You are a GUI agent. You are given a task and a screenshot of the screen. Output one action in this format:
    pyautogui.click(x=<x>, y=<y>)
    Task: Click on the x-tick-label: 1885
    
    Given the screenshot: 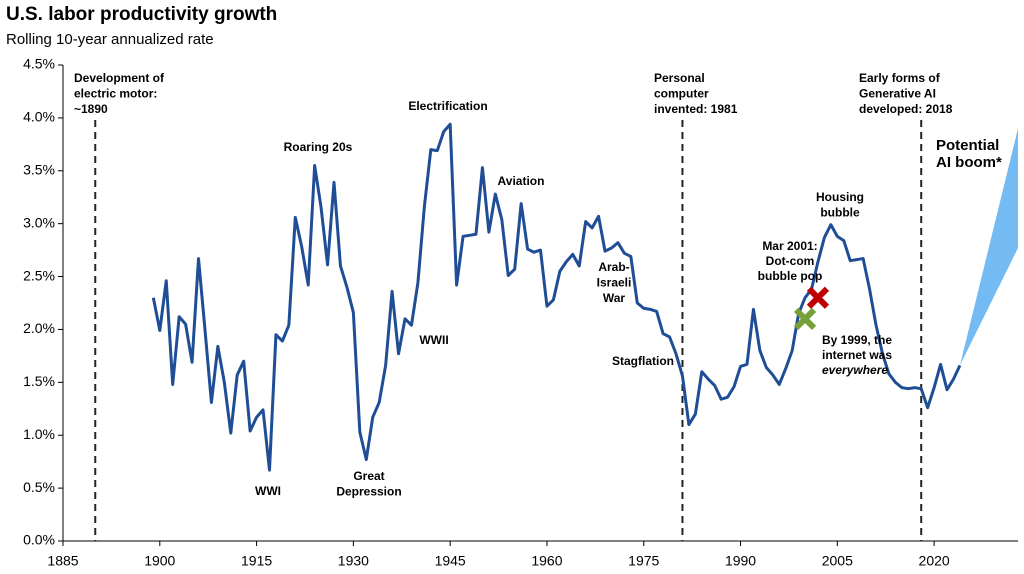 What is the action you would take?
    pyautogui.click(x=62, y=561)
    